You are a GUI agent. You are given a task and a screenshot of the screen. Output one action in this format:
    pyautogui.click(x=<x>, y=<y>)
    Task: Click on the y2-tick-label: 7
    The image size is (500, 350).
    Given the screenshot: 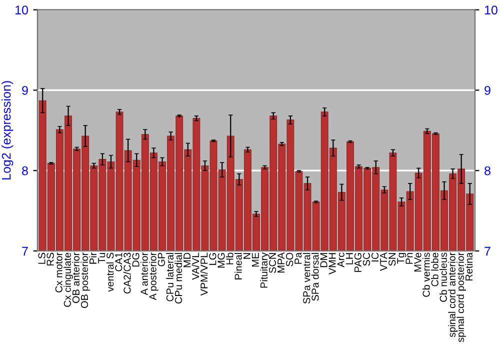 What is the action you would take?
    pyautogui.click(x=487, y=251)
    